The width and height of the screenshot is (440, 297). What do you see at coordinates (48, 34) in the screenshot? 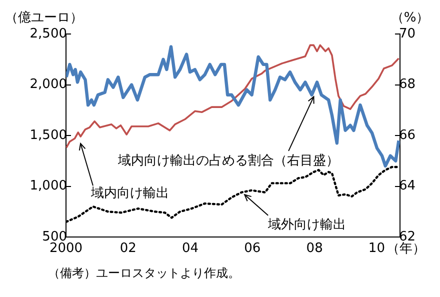
I see `y-tick-label: 2,500` at bounding box center [48, 34].